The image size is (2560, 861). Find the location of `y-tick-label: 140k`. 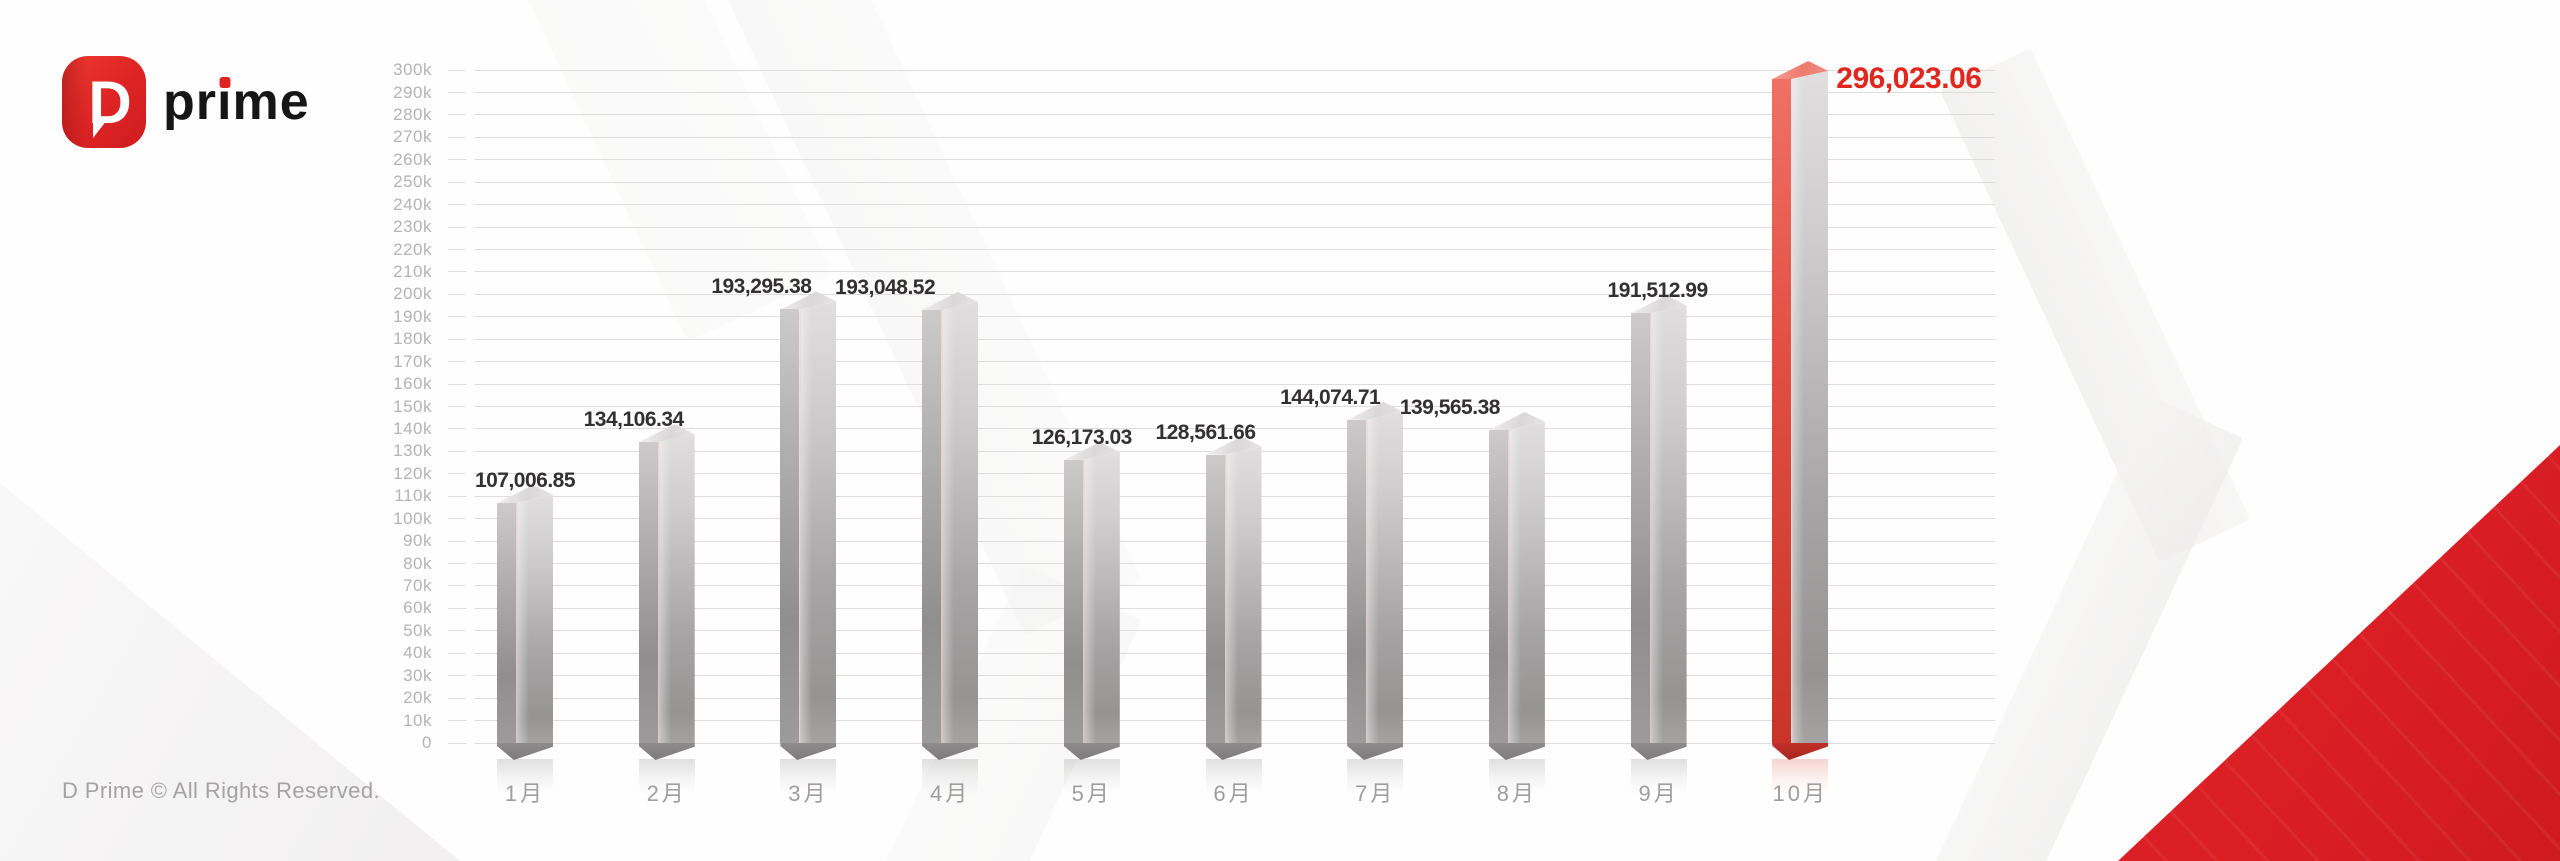

y-tick-label: 140k is located at coordinates (412, 428).